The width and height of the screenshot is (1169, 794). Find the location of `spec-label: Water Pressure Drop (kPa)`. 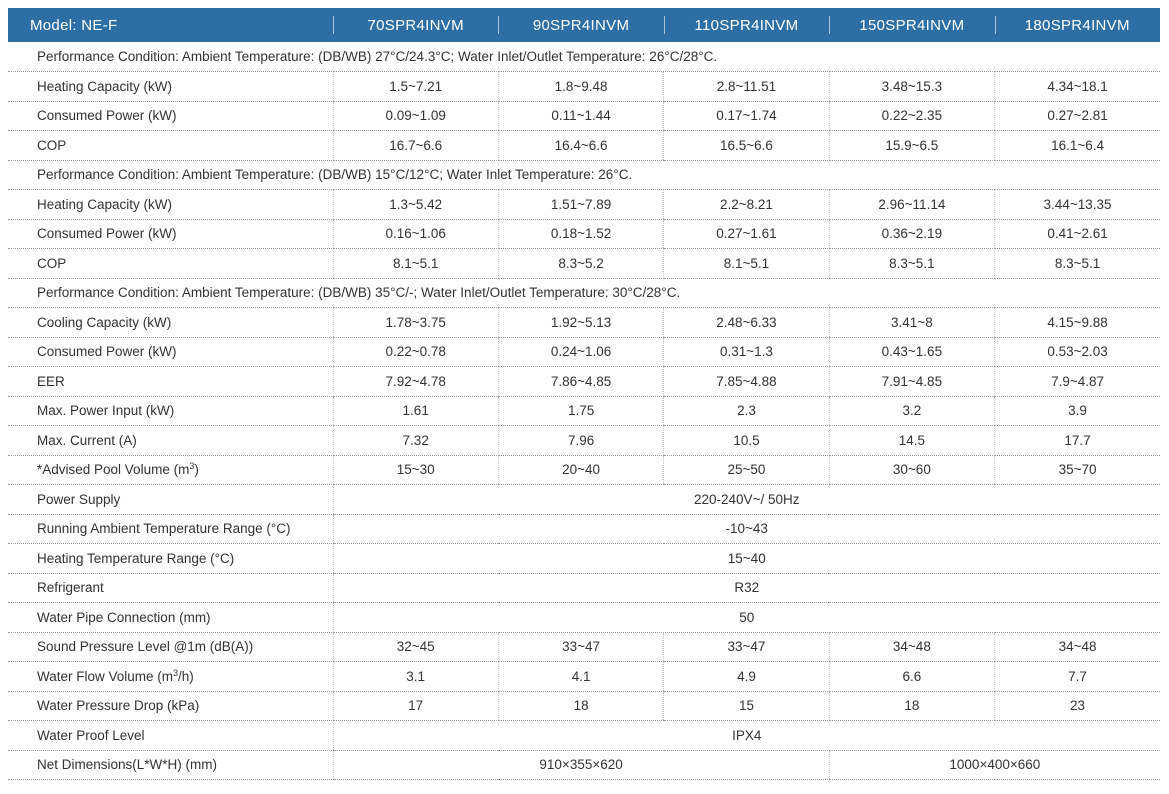

spec-label: Water Pressure Drop (kPa) is located at coordinates (170, 706).